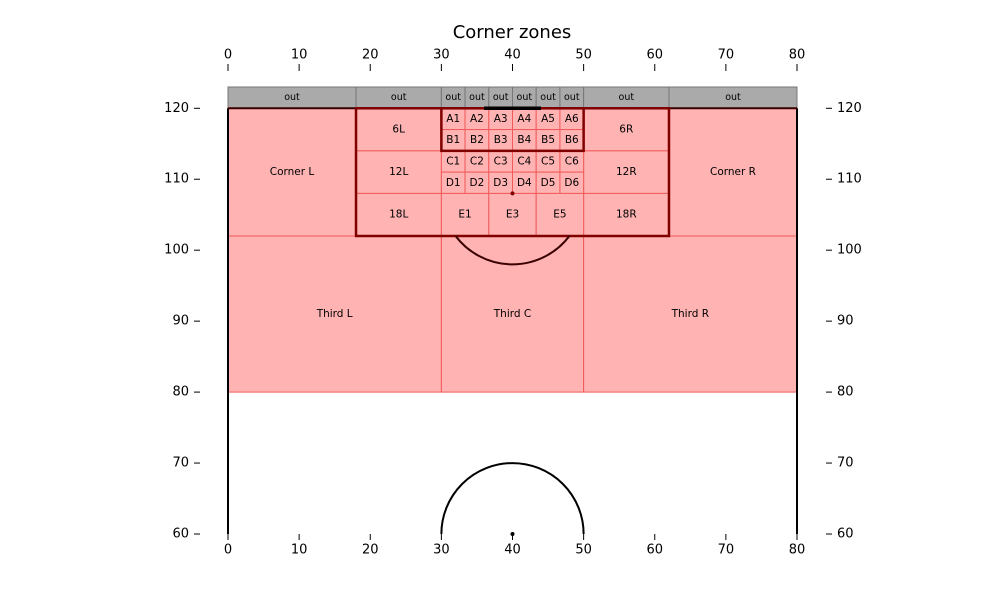 This screenshot has height=600, width=1000. I want to click on zone-label: 6L, so click(398, 130).